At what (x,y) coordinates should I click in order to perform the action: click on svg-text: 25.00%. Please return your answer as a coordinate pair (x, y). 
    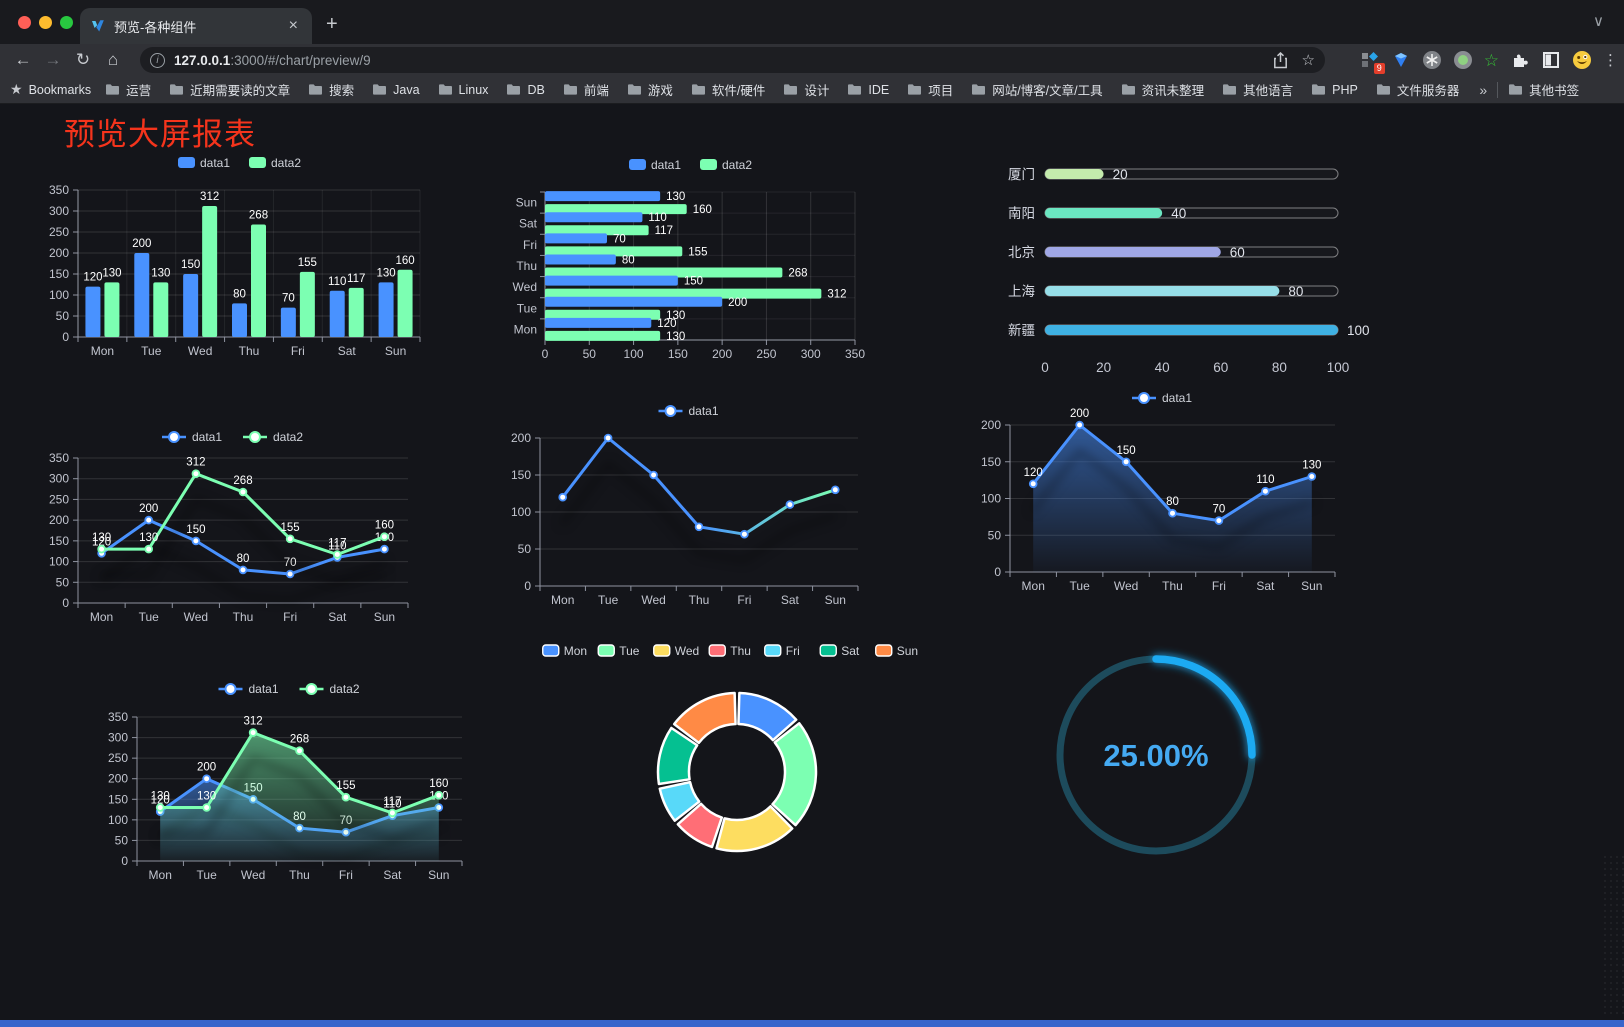
    Looking at the image, I should click on (1155, 755).